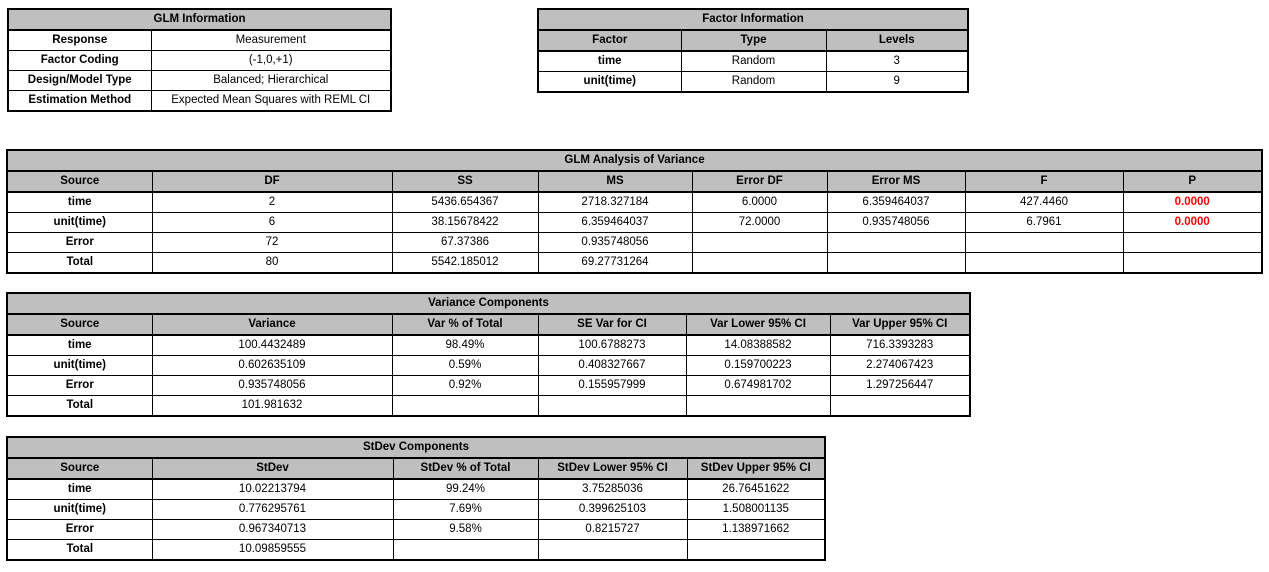 This screenshot has height=572, width=1269. What do you see at coordinates (900, 365) in the screenshot?
I see `data-cell: 2.274067423` at bounding box center [900, 365].